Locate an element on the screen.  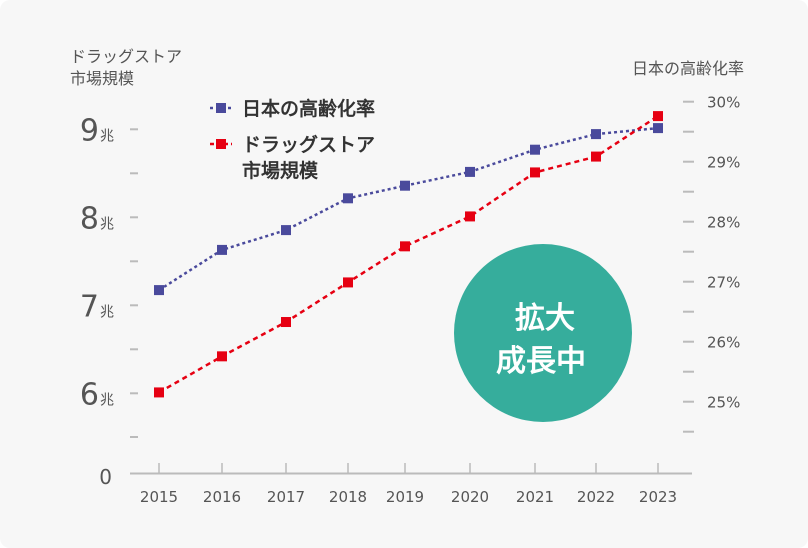
x-tick-label: 2022 is located at coordinates (596, 497).